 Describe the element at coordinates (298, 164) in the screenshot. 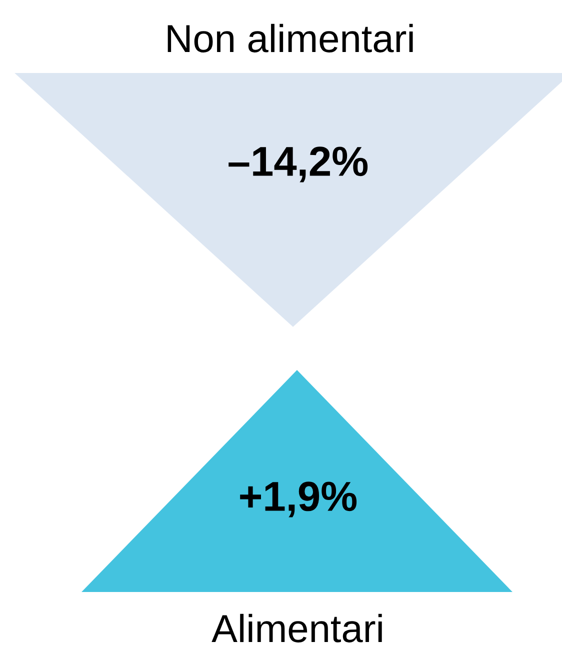

I see `data-label: –14,2%` at that location.